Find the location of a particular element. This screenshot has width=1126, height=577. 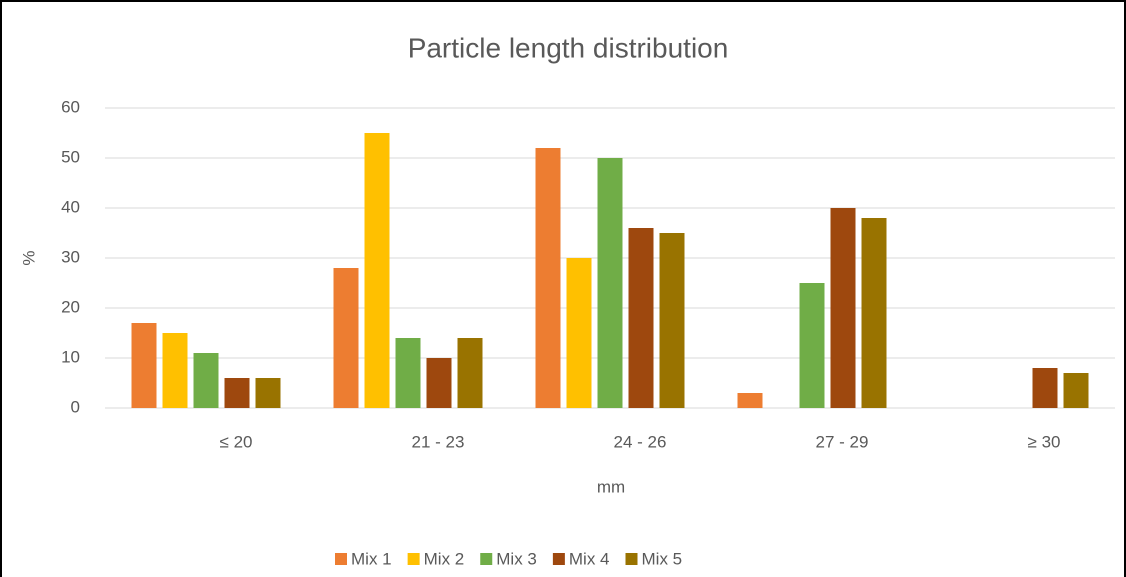

y-axis-label: % is located at coordinates (28, 257).